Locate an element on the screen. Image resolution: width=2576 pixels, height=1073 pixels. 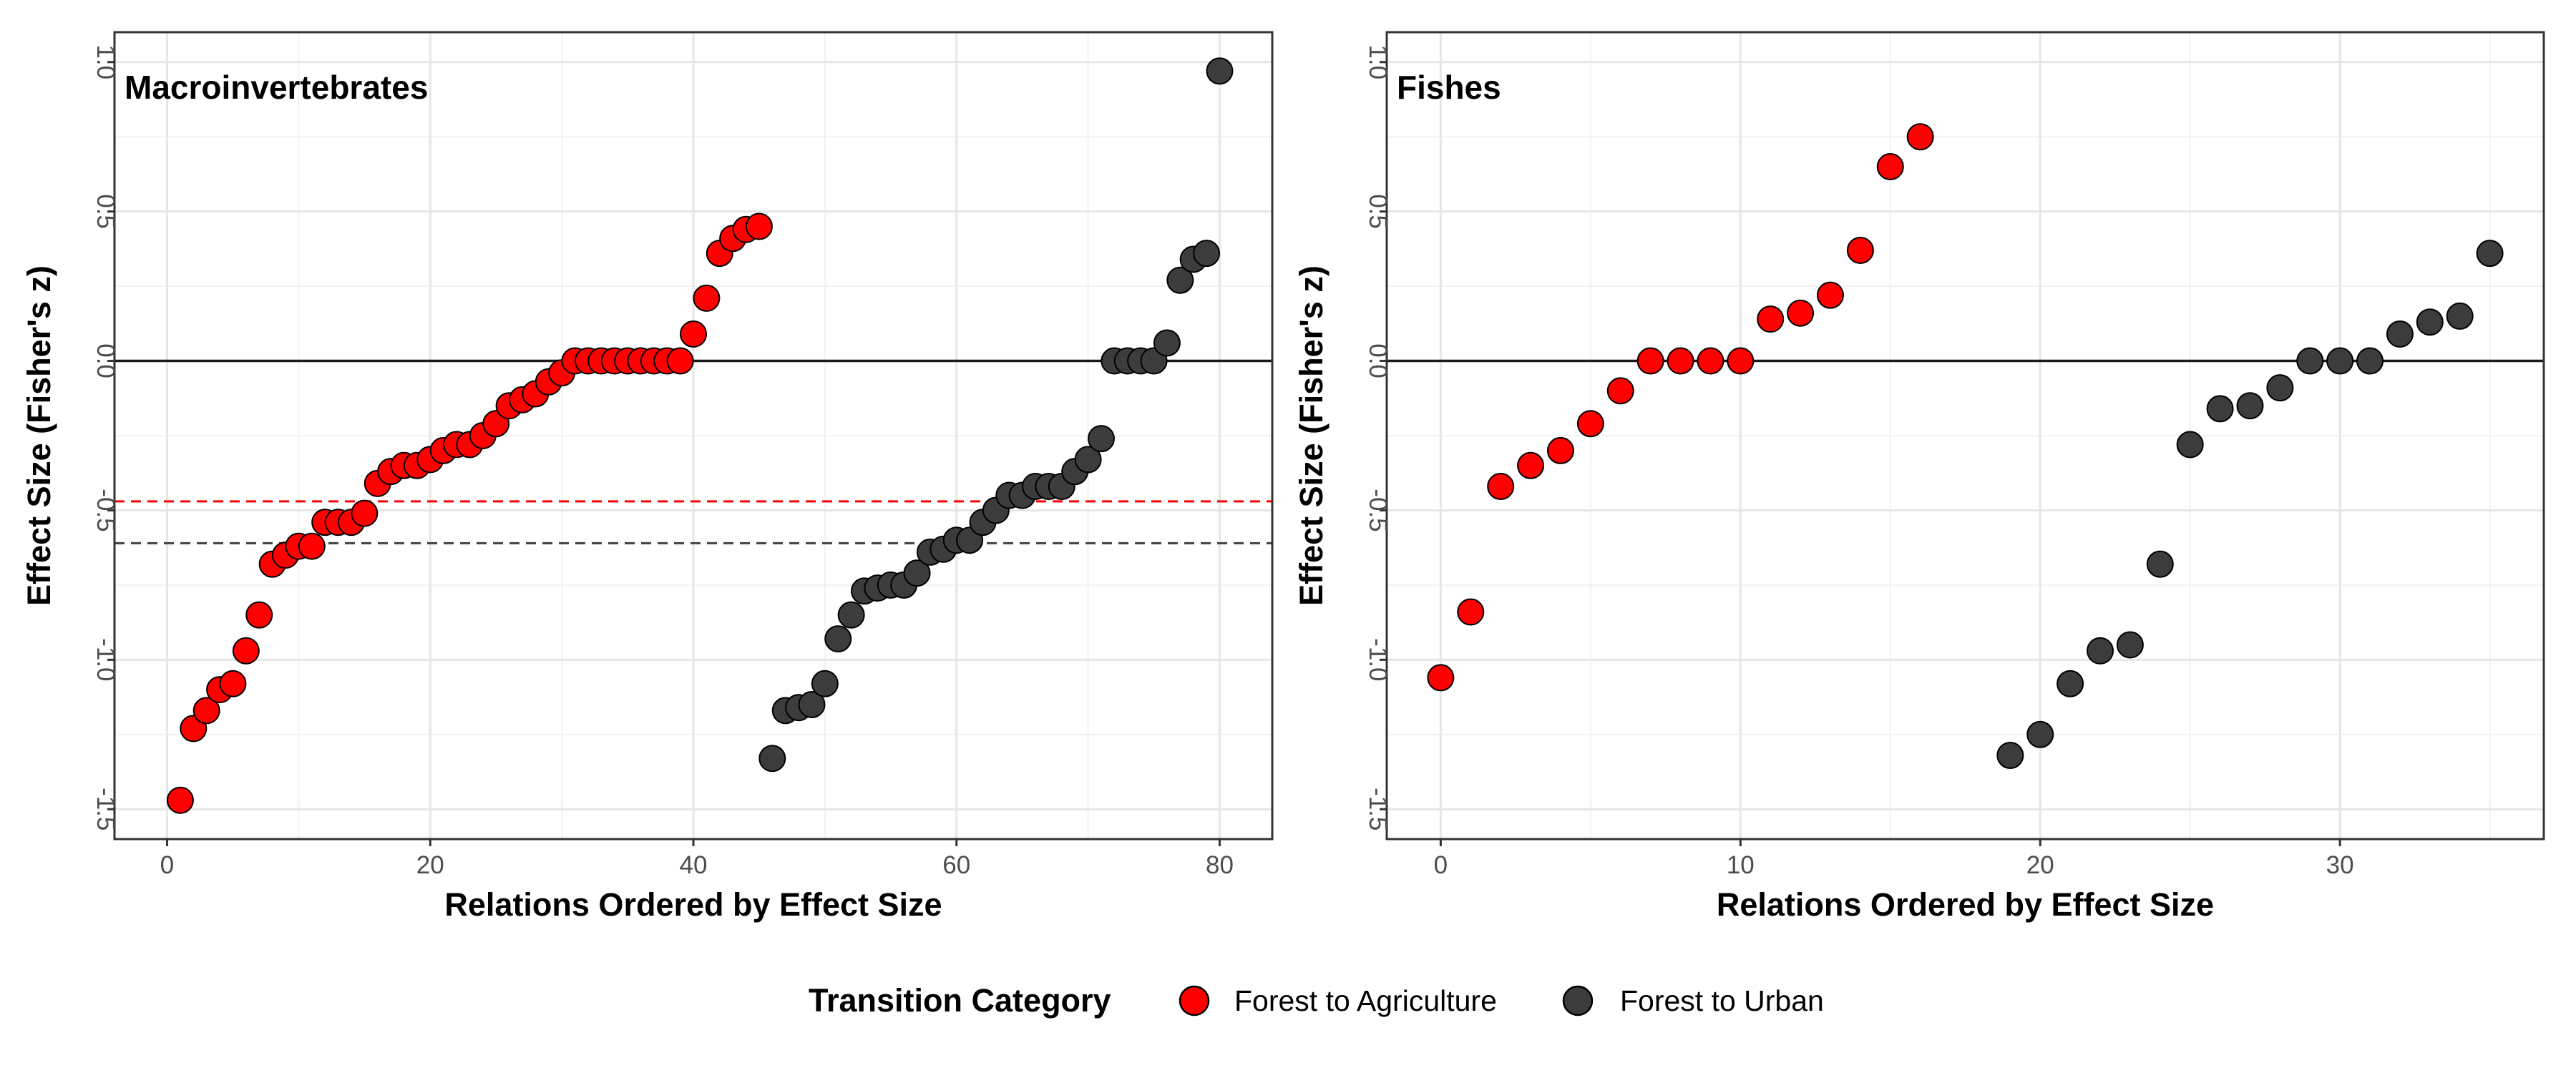
macroinvertebrates-x-tick-label: 60 is located at coordinates (956, 865).